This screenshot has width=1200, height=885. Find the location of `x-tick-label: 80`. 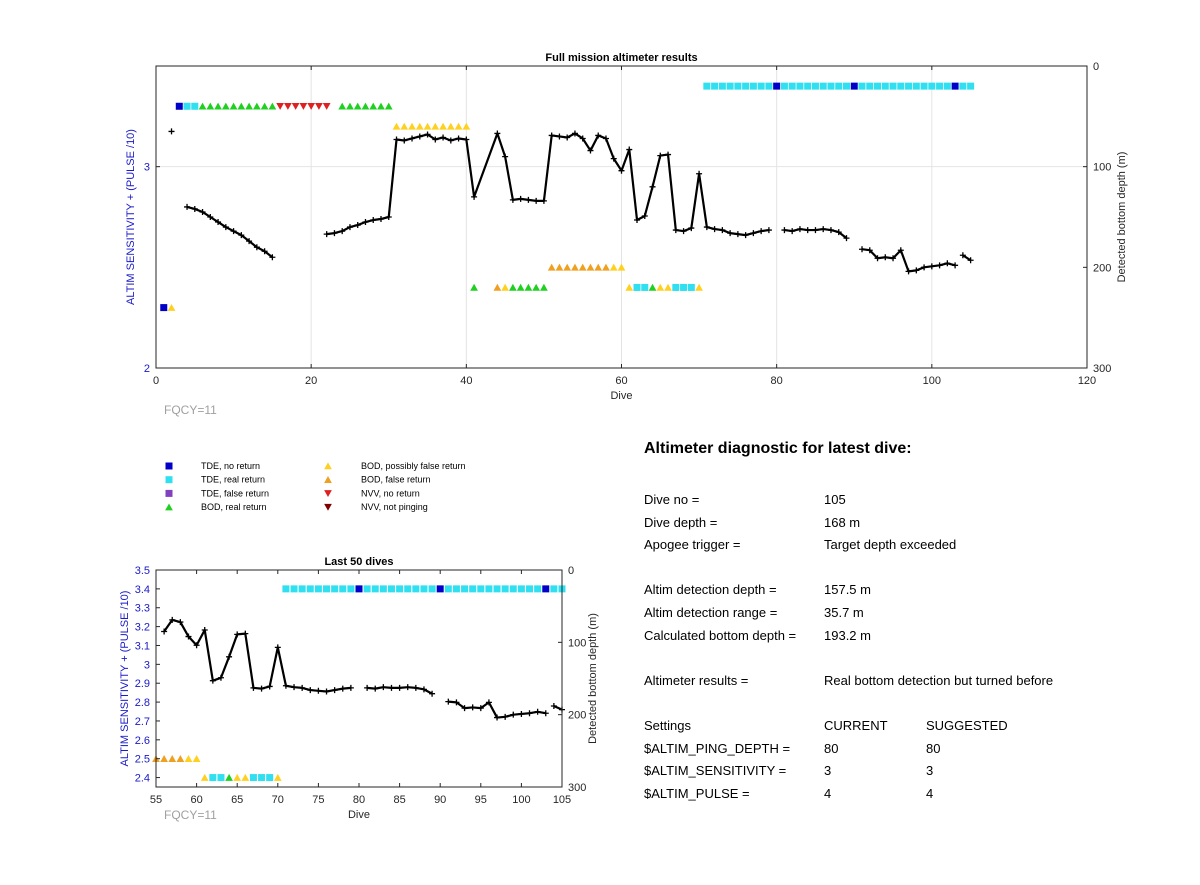

x-tick-label: 80 is located at coordinates (777, 381).